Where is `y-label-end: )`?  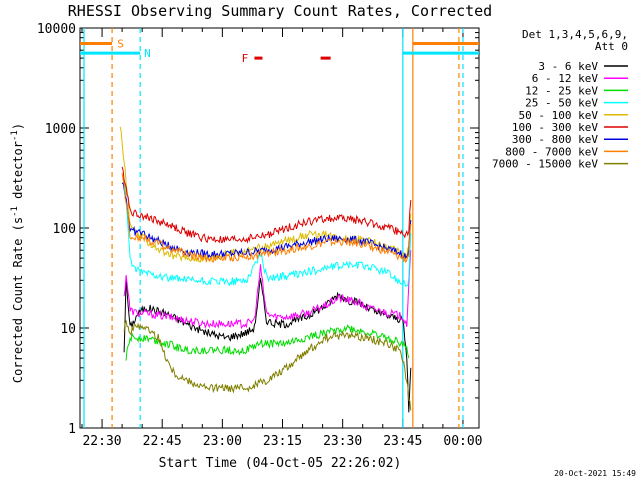 y-label-end: ) is located at coordinates (18, 126).